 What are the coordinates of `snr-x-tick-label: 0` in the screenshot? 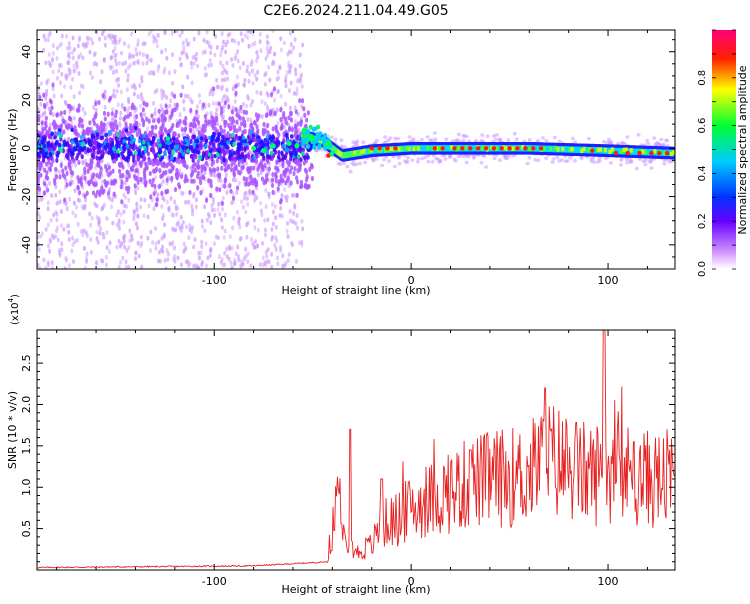 It's located at (411, 581).